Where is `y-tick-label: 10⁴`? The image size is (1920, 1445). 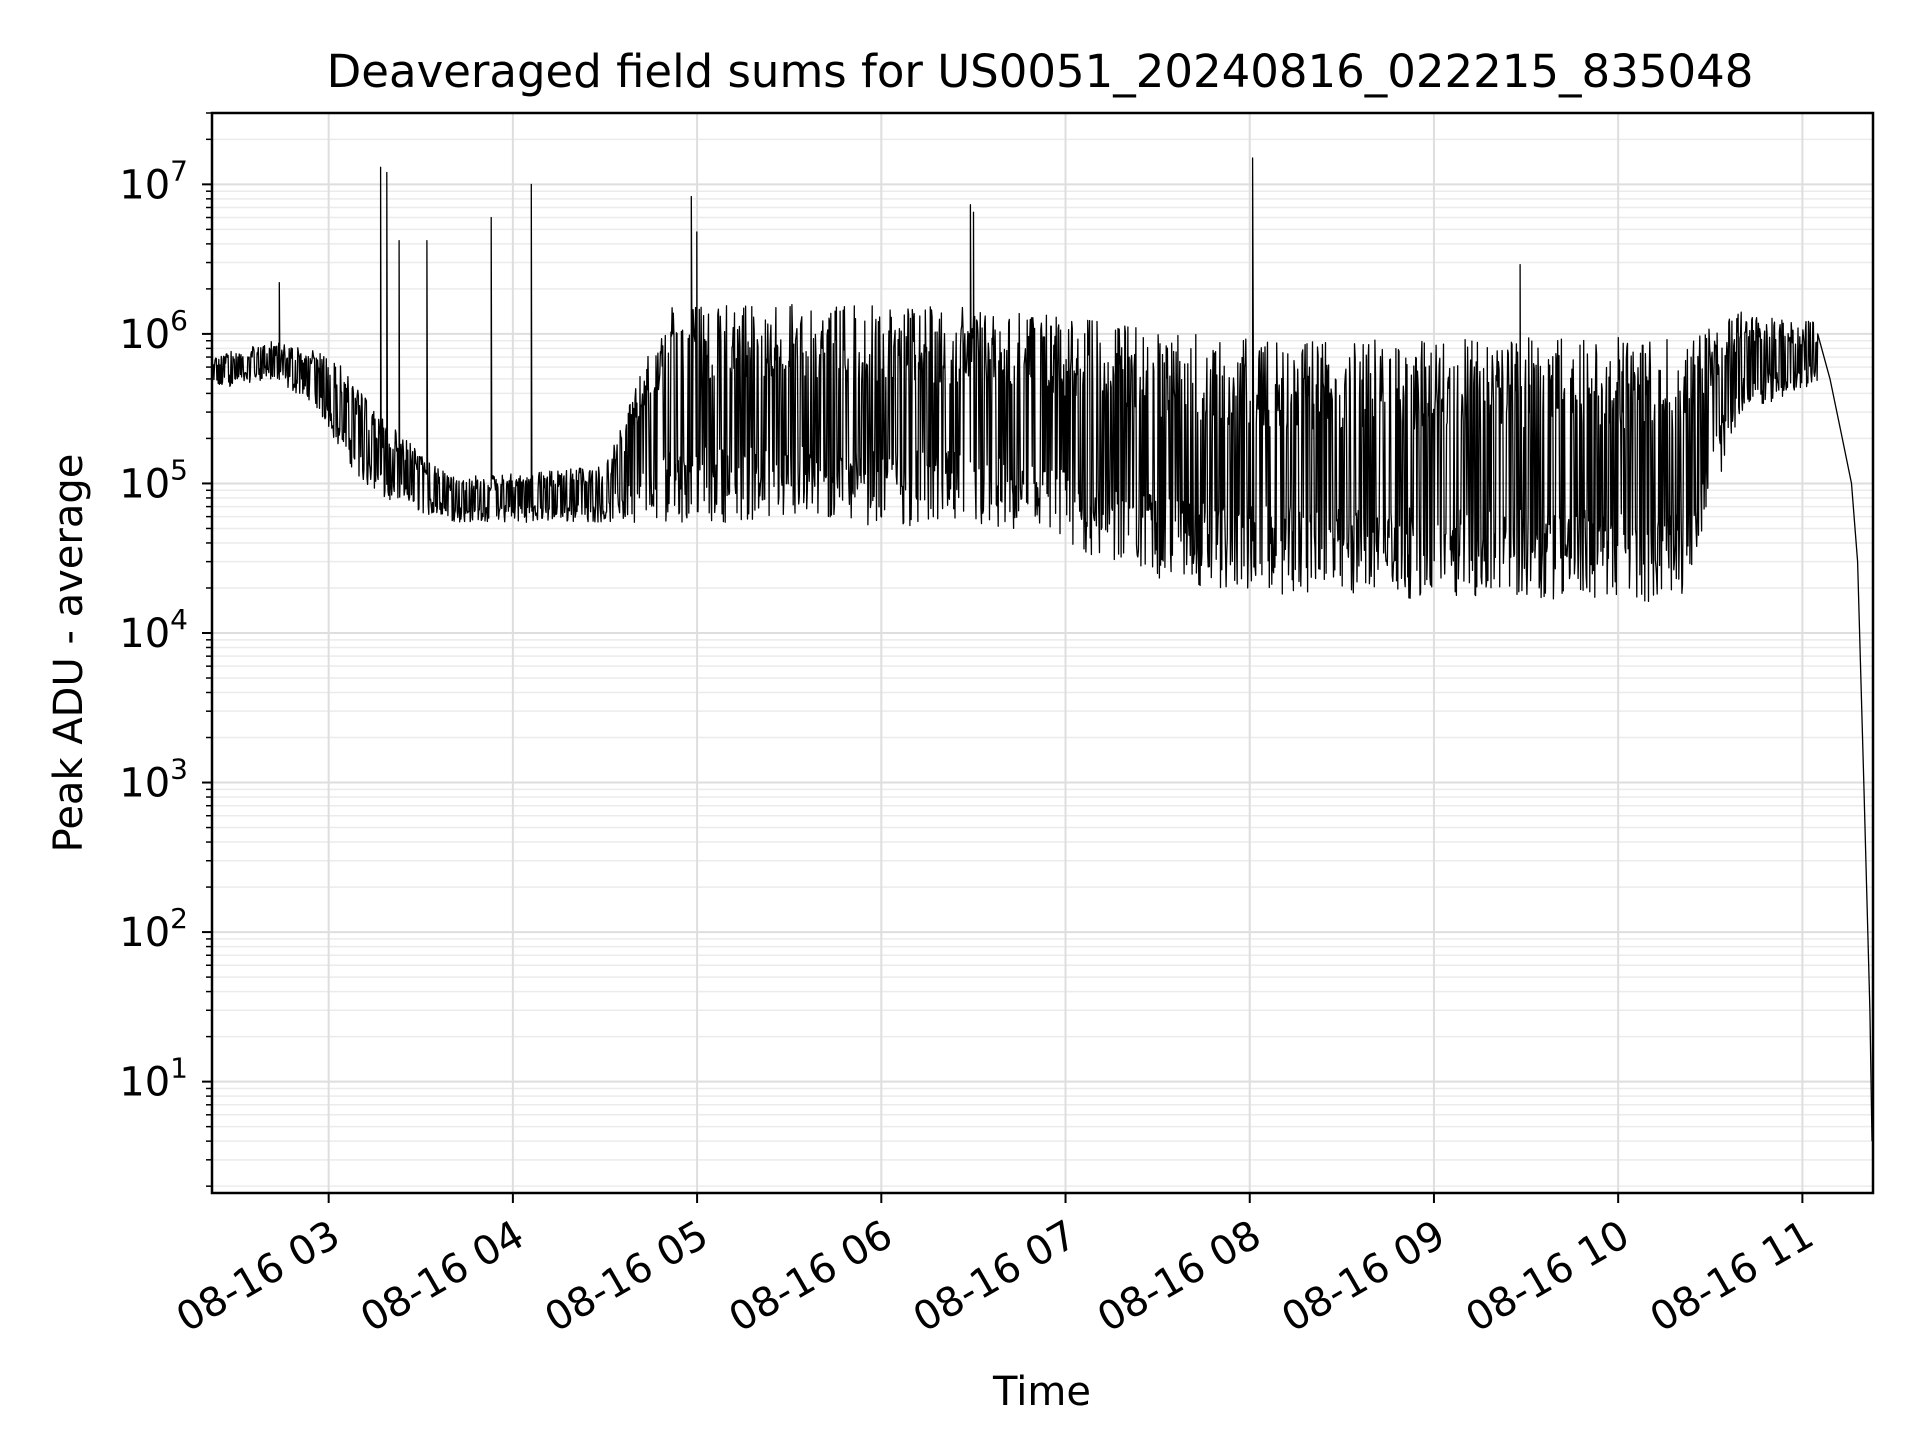 y-tick-label: 10⁴ is located at coordinates (153, 630).